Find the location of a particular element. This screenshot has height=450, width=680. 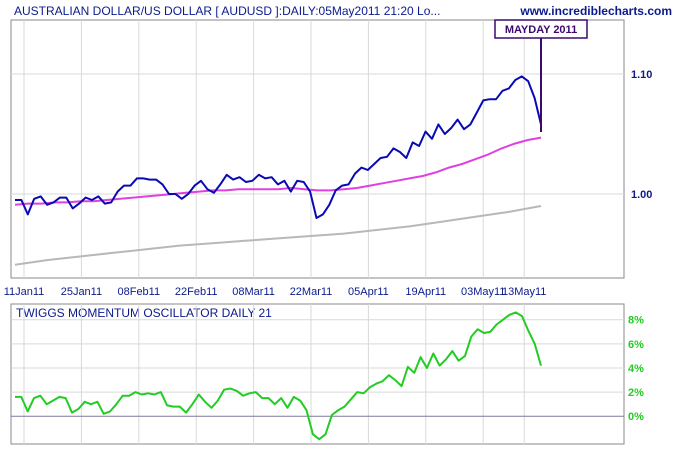

long-ma-line is located at coordinates (278, 235).